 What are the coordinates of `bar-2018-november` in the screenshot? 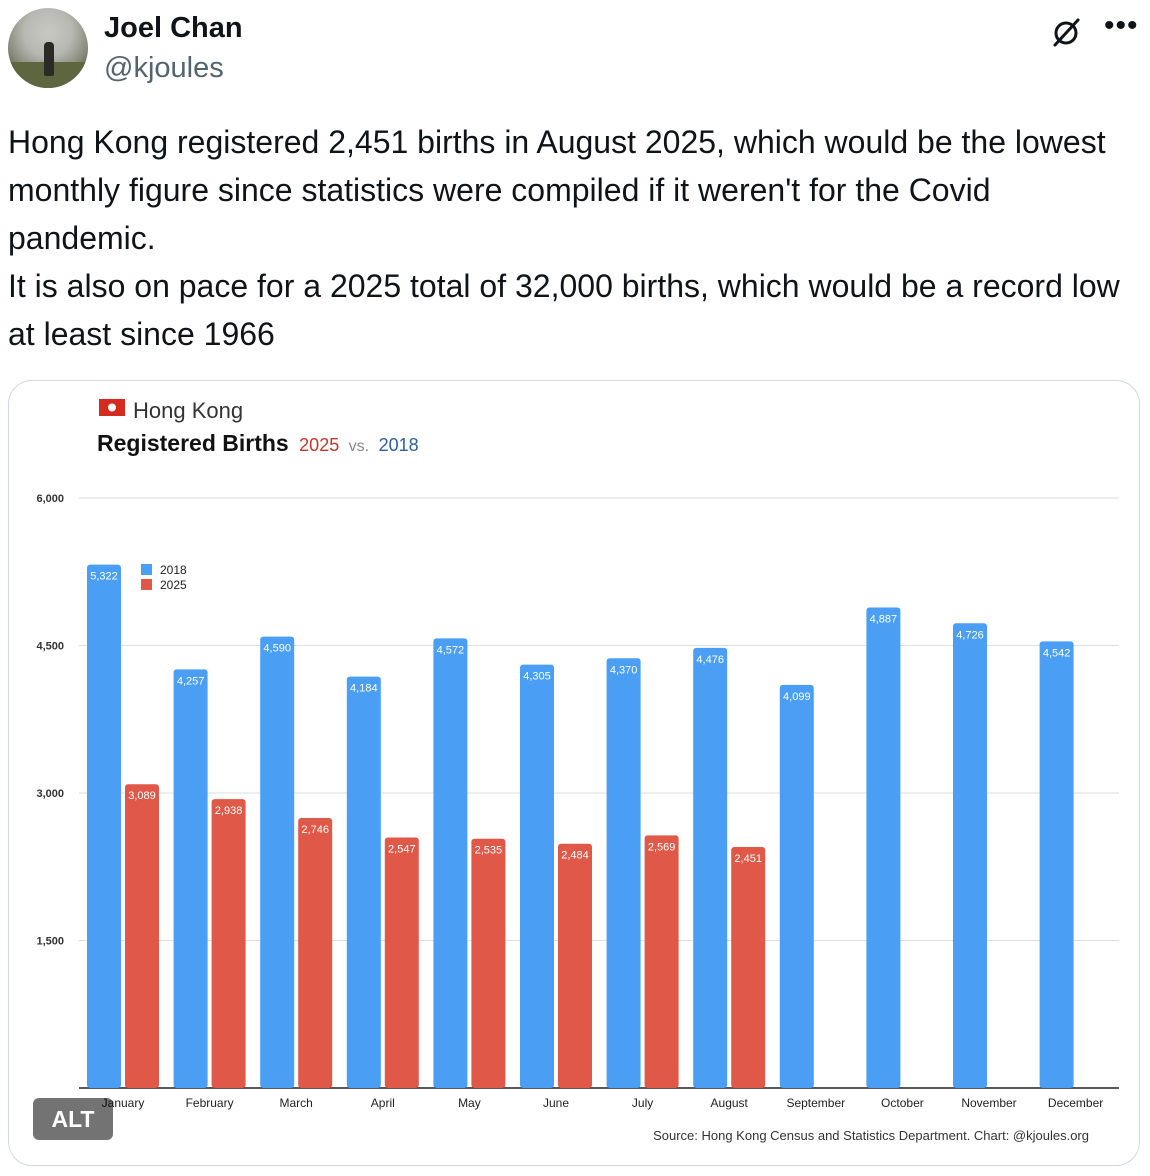 It's located at (970, 855).